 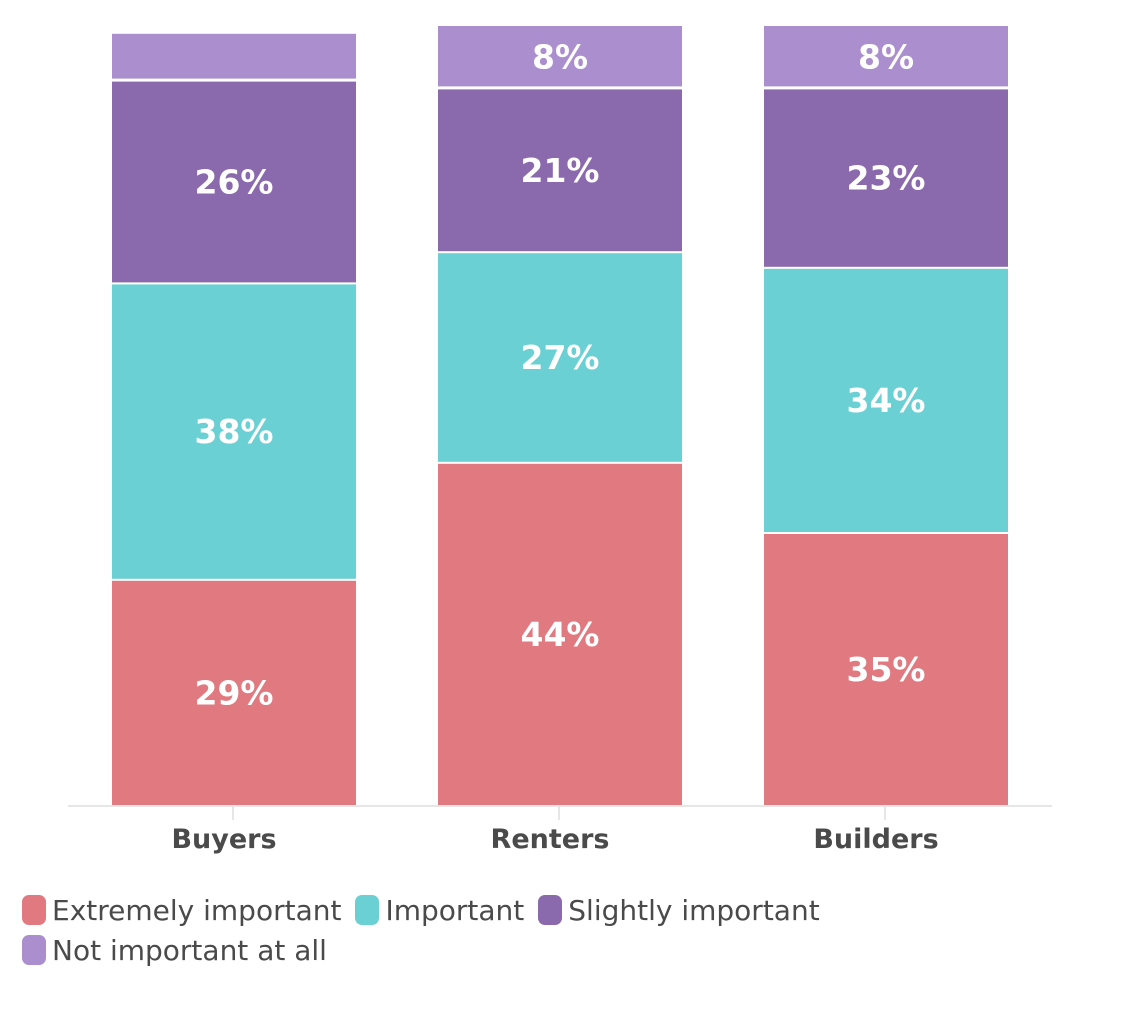 I want to click on legend-item-3: Not important at all, so click(x=174, y=950).